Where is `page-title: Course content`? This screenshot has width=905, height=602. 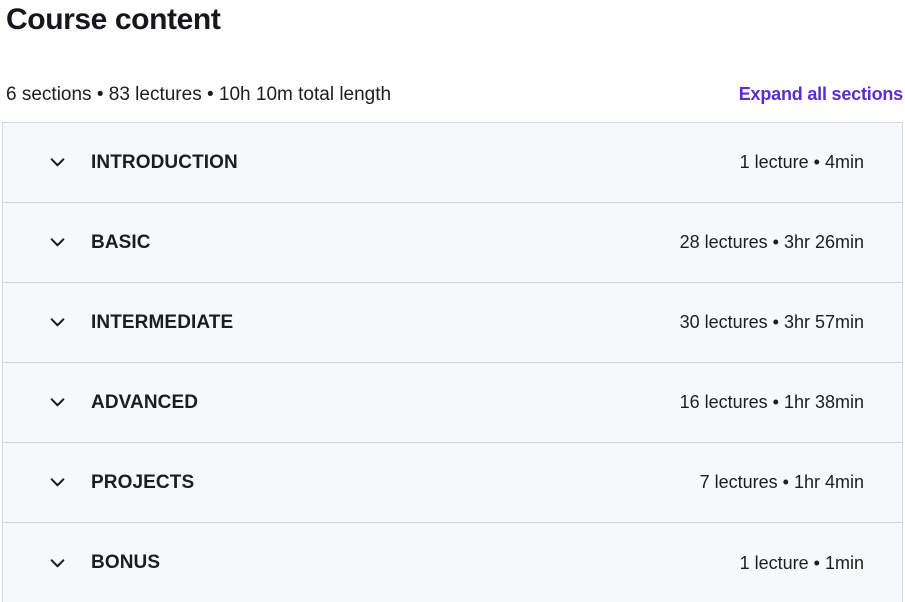 page-title: Course content is located at coordinates (113, 19).